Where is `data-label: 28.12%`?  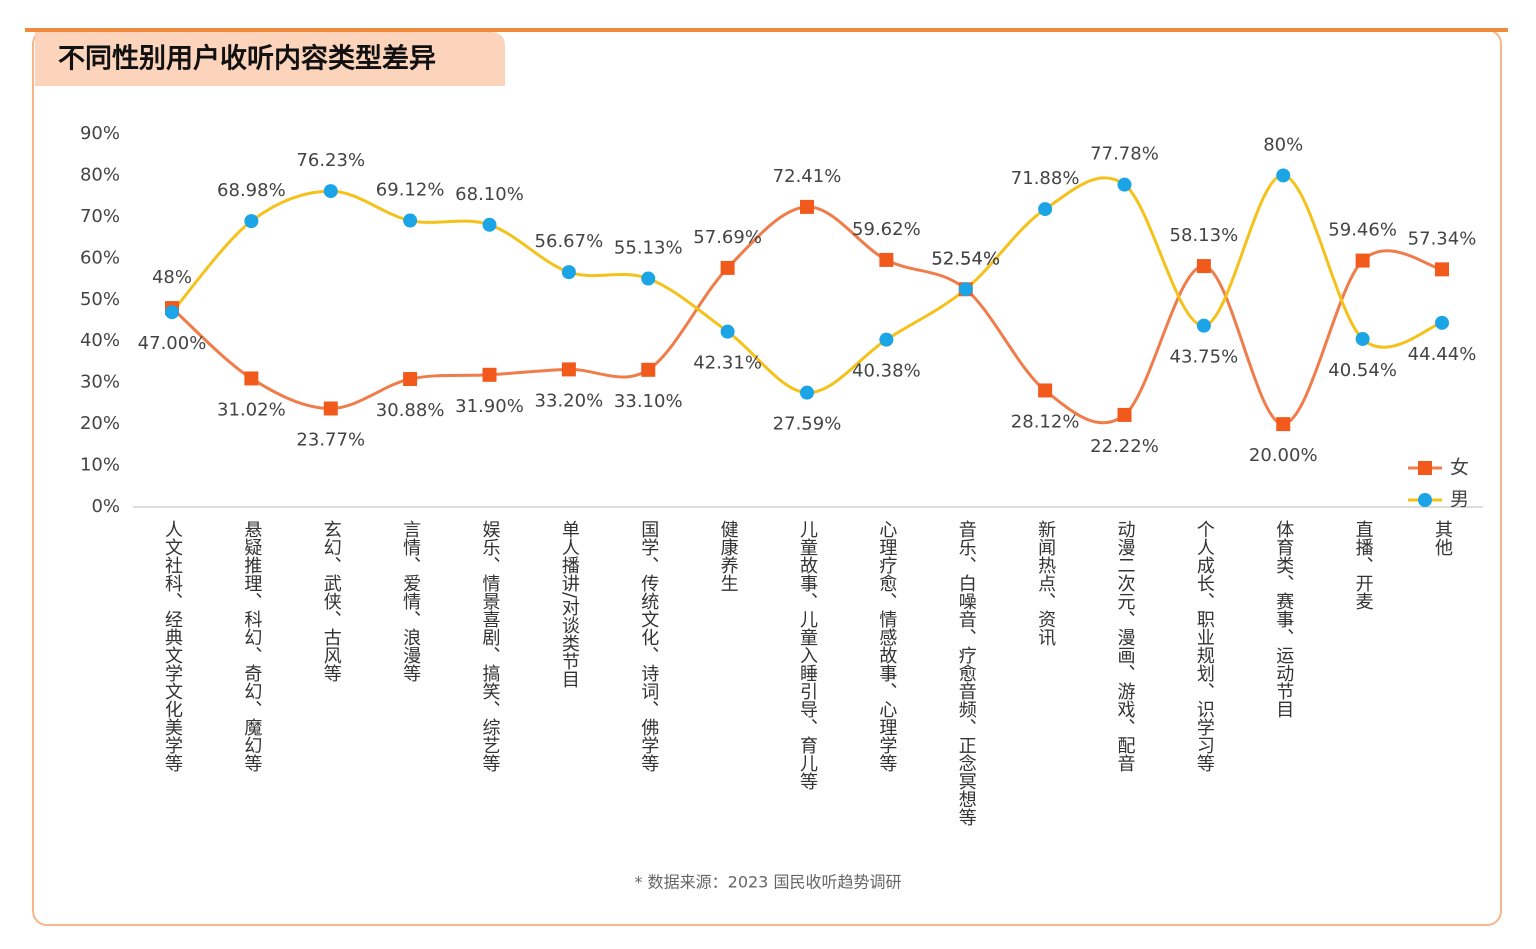 data-label: 28.12% is located at coordinates (1045, 421).